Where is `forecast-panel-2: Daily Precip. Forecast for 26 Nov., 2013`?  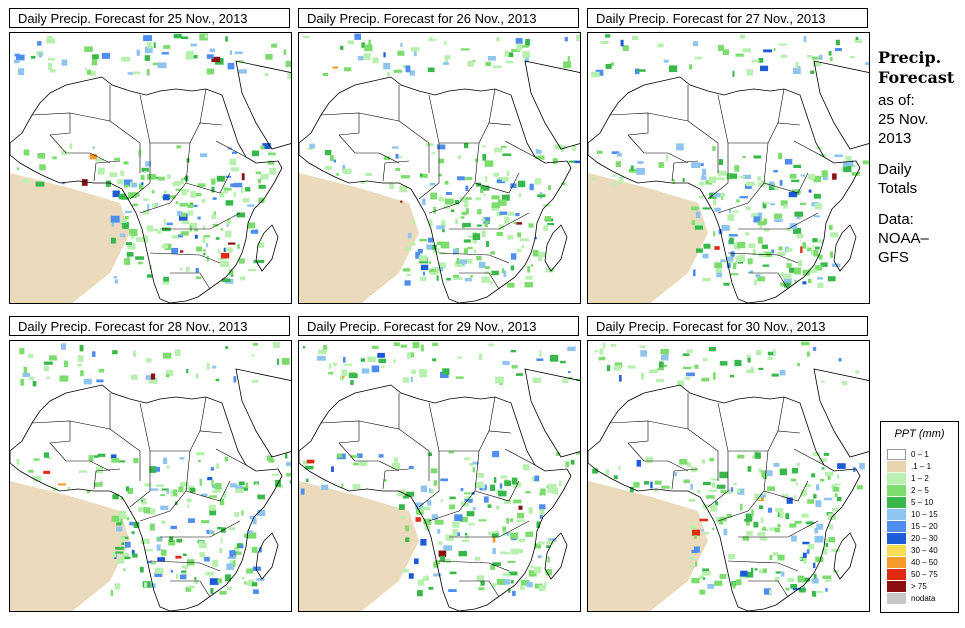 forecast-panel-2: Daily Precip. Forecast for 26 Nov., 2013 is located at coordinates (439, 156).